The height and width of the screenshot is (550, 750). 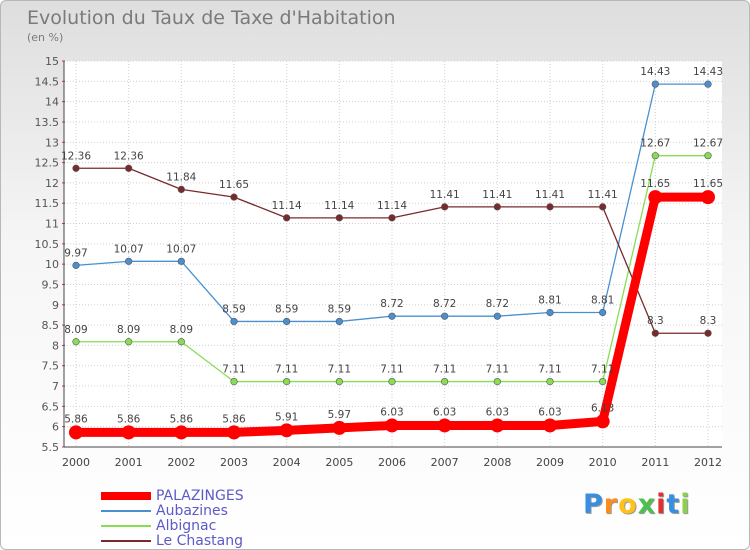 I want to click on data-label: 12.67, so click(x=708, y=144).